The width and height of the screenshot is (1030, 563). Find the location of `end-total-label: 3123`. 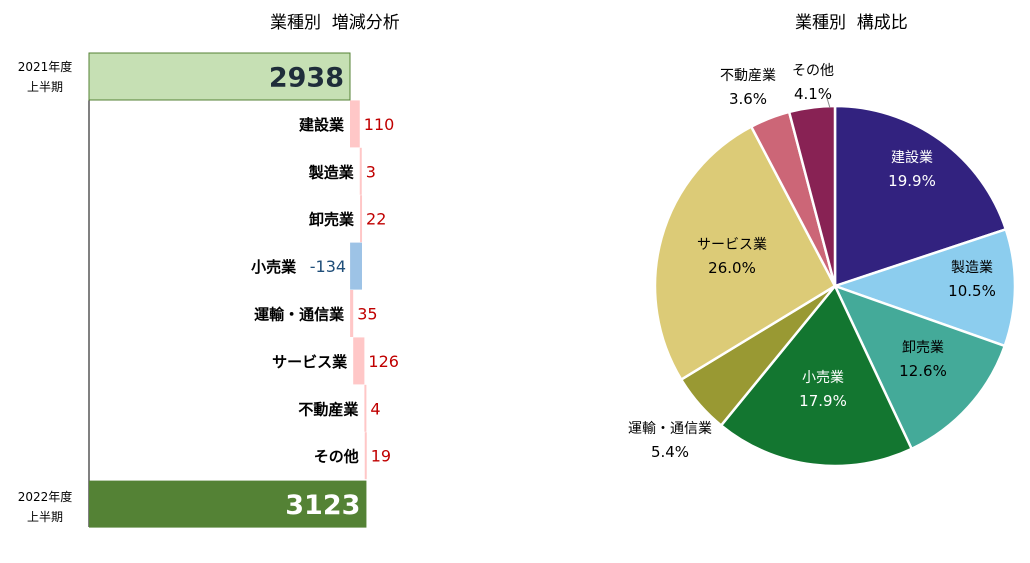

end-total-label: 3123 is located at coordinates (322, 505).